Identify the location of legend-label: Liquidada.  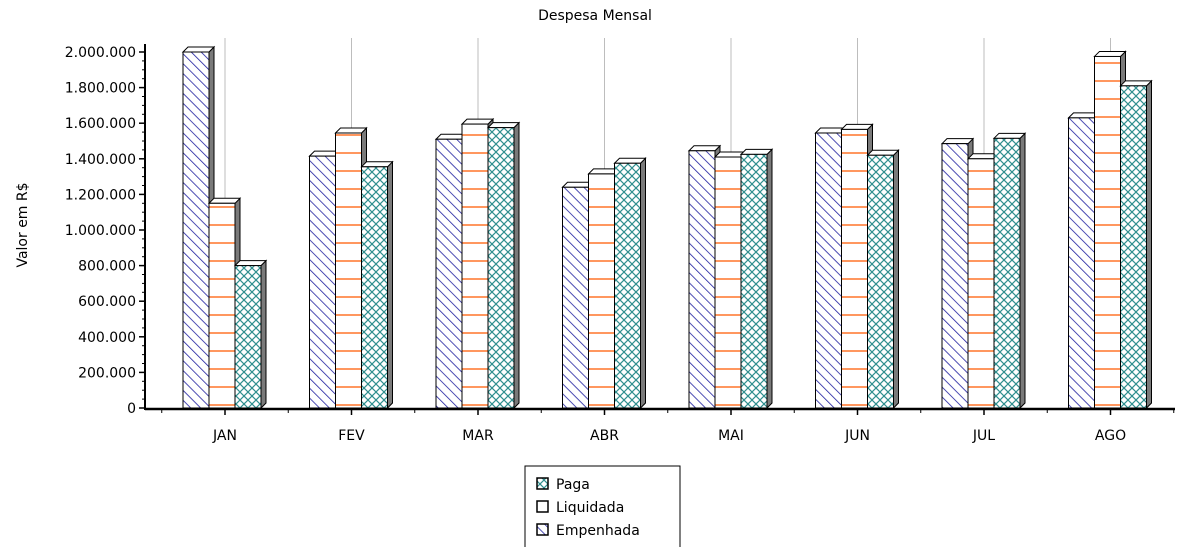
(590, 508).